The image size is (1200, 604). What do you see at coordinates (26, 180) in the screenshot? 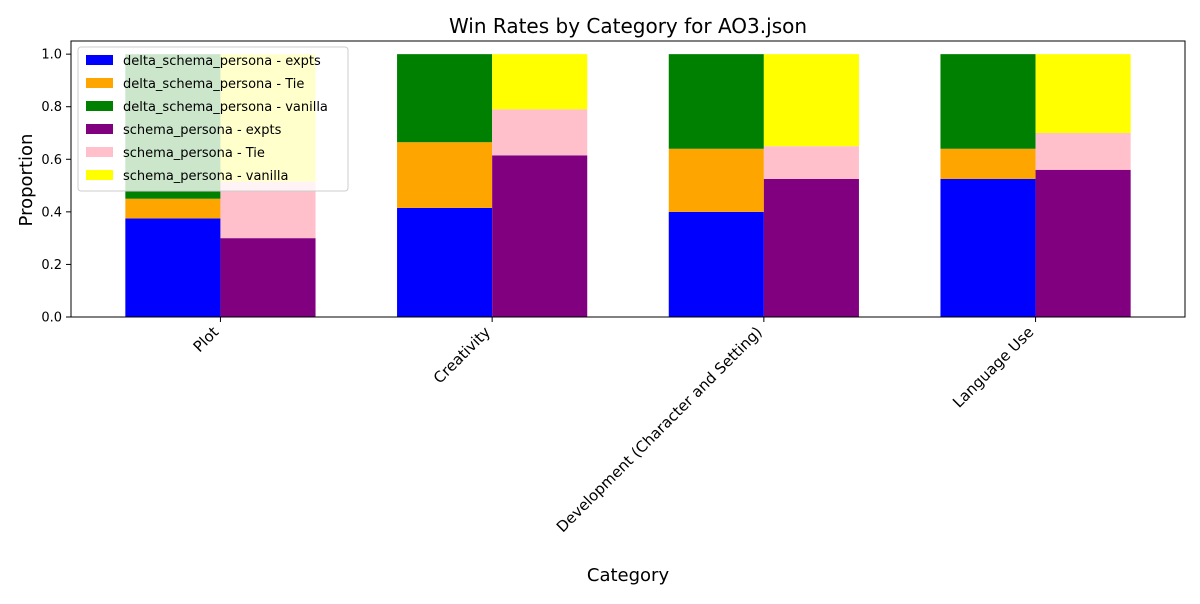
I see `y-axis-label: Proportion` at bounding box center [26, 180].